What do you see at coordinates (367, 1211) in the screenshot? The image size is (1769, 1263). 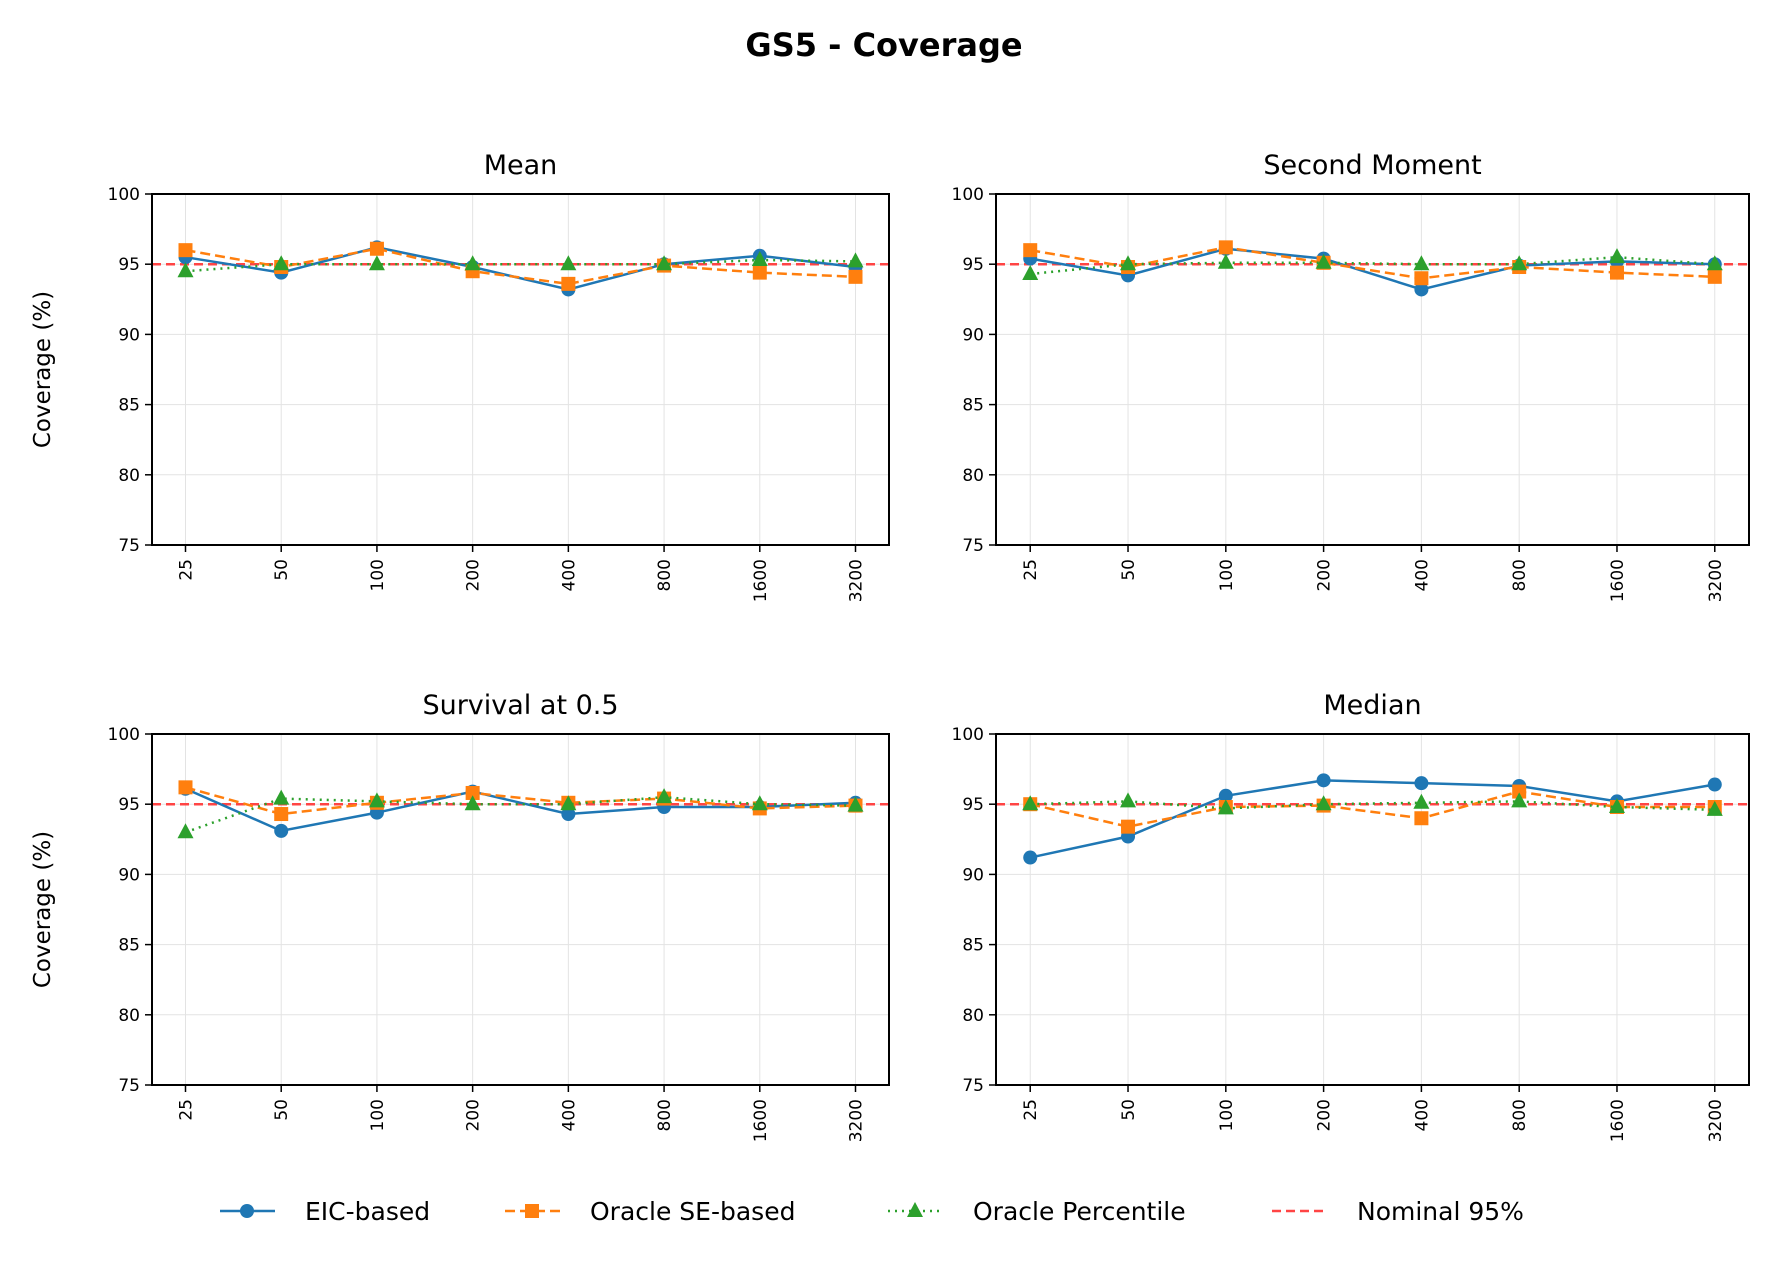 I see `legend-label: EIC-based` at bounding box center [367, 1211].